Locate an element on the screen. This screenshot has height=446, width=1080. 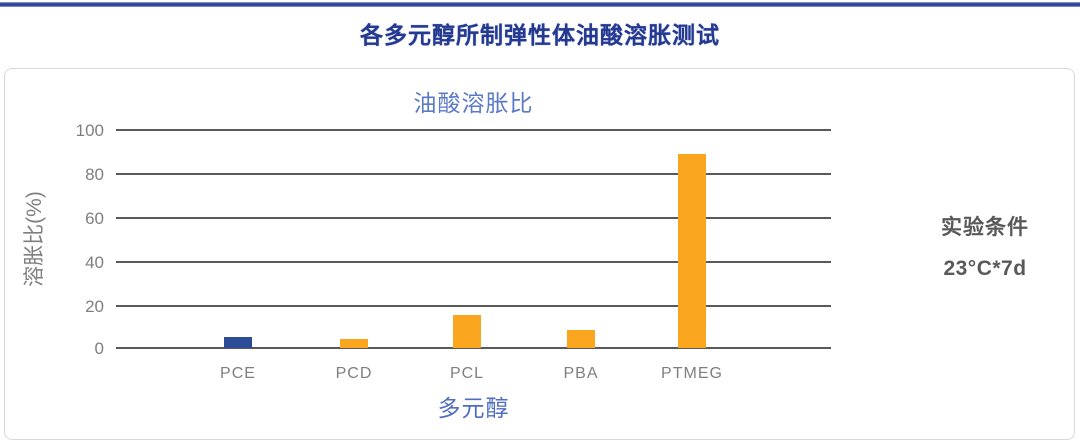
x-tick-label-pcl: PCL is located at coordinates (467, 373).